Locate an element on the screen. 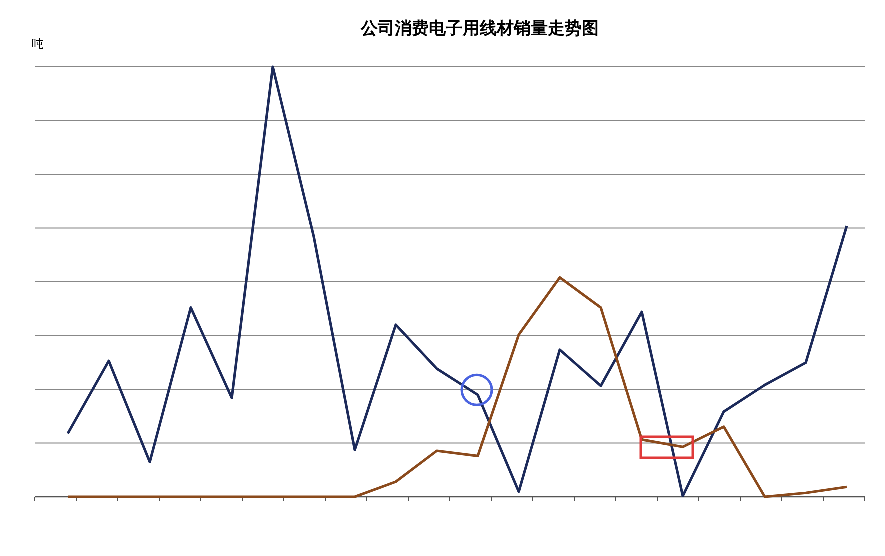 This screenshot has width=885, height=556. chart-title: 公司消费电子用线材销量走势图 is located at coordinates (479, 29).